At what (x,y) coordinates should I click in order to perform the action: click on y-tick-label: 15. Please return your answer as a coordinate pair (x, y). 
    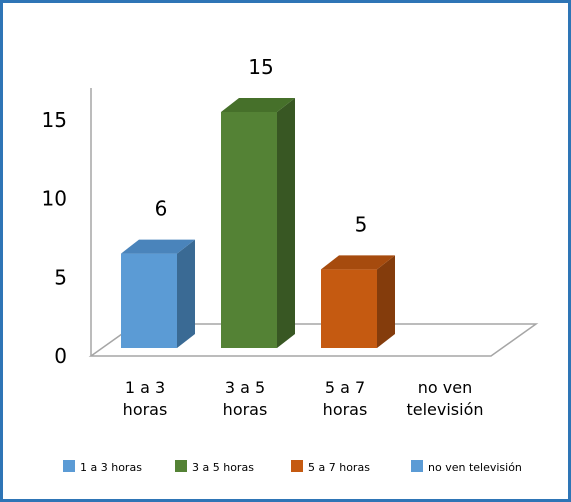
    Looking at the image, I should click on (54, 120).